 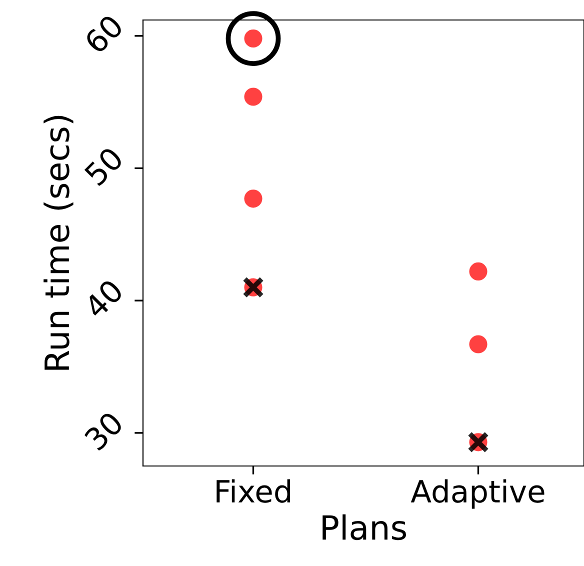 I want to click on y-tick-label: 50, so click(x=103, y=166).